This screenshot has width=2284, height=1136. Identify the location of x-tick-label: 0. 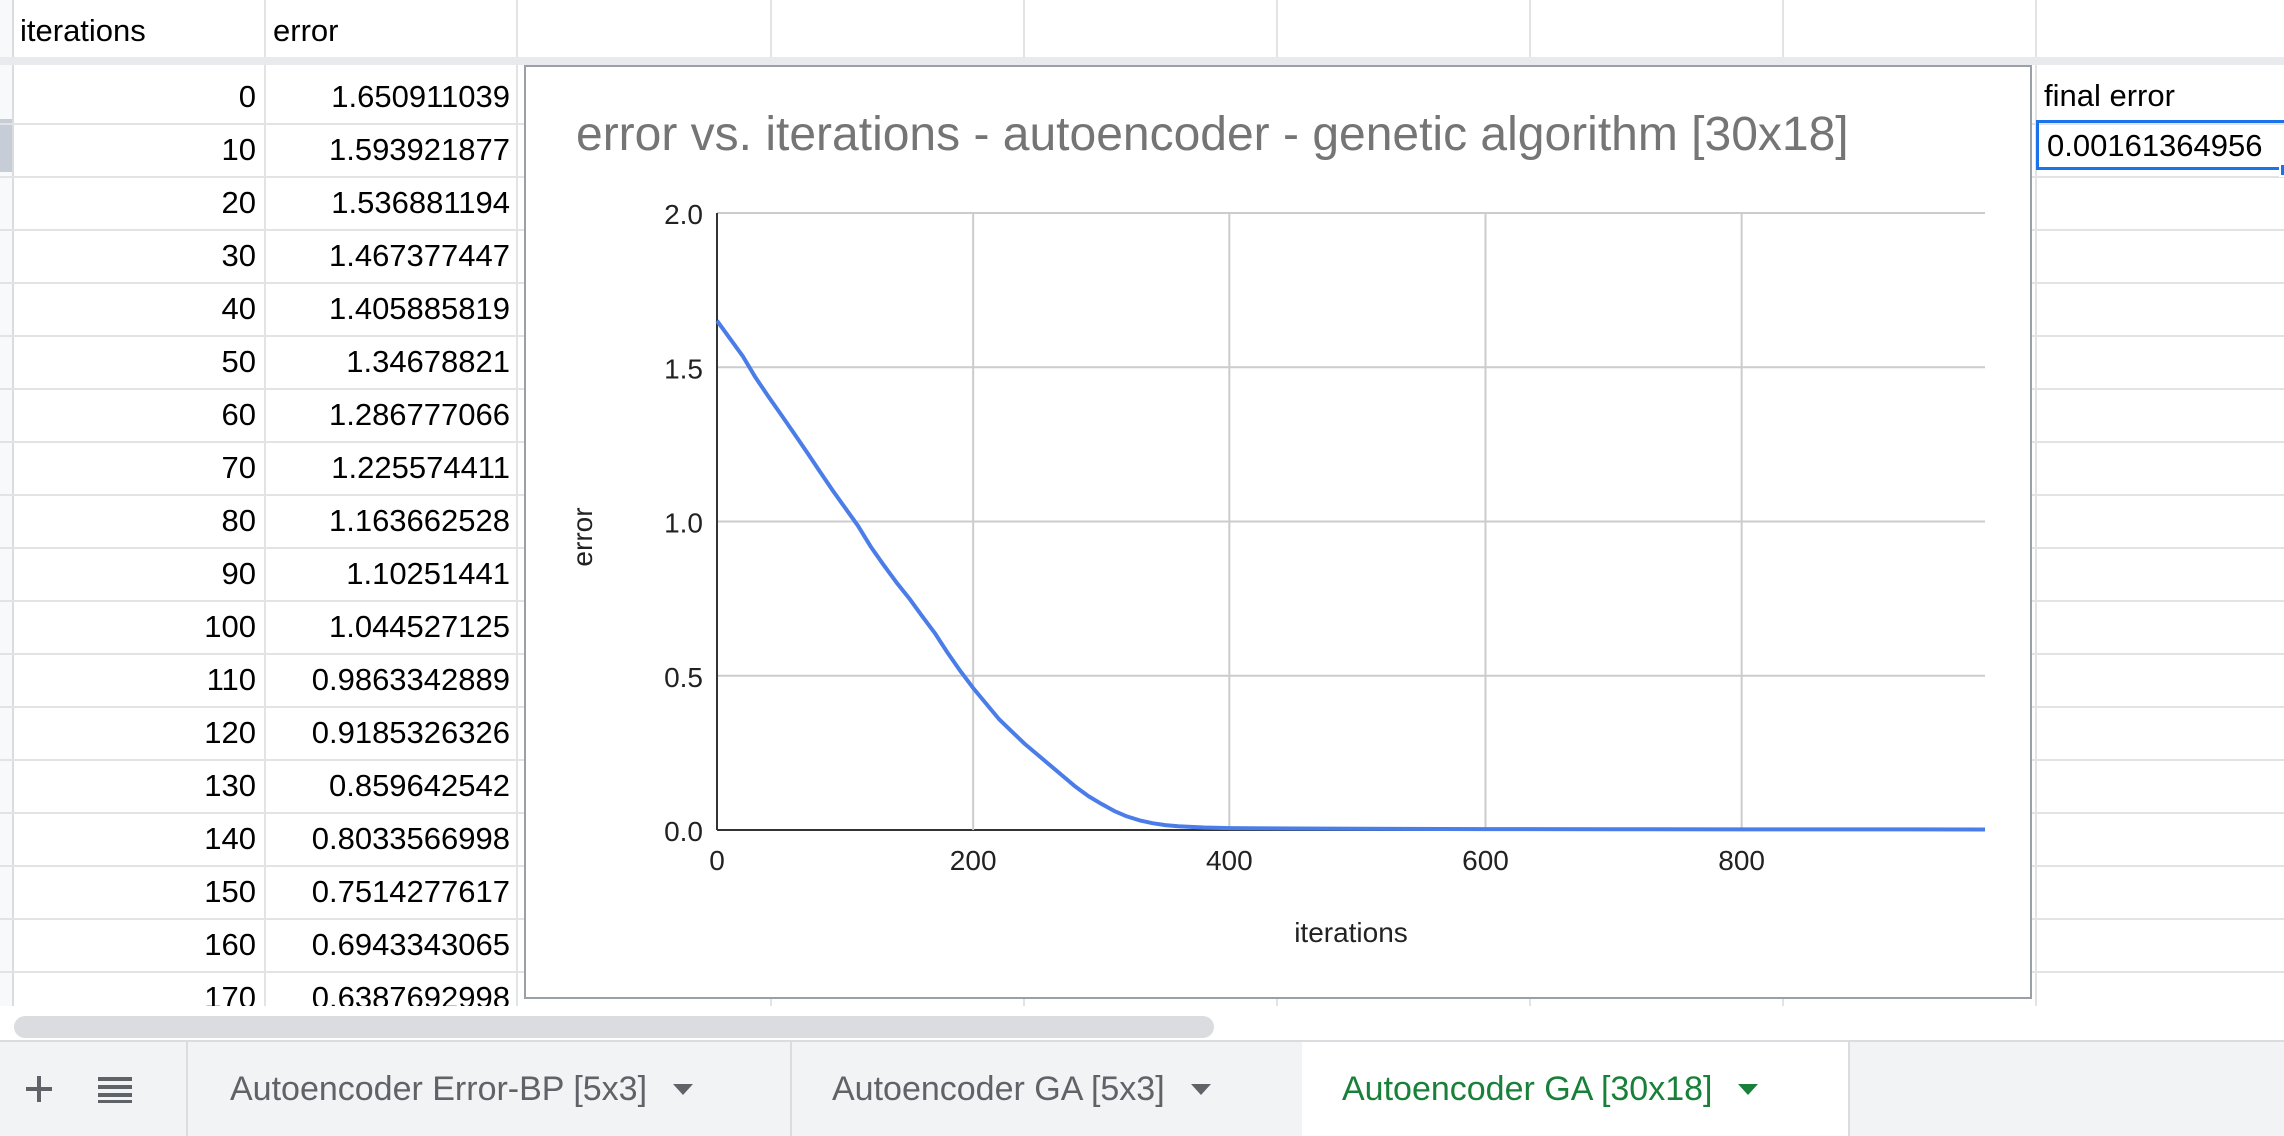
(717, 860).